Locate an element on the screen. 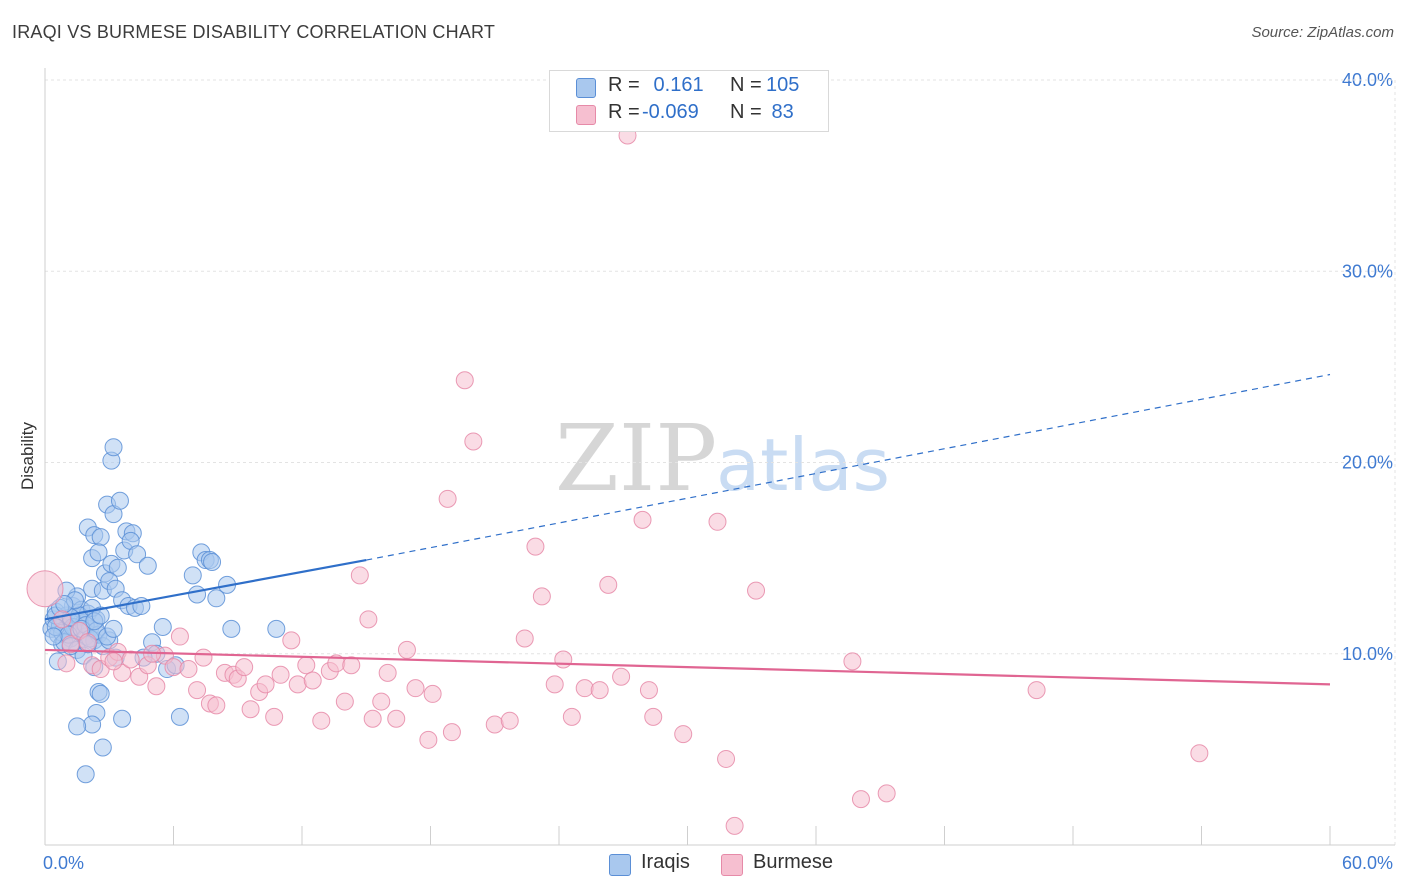 Image resolution: width=1406 pixels, height=892 pixels. y-tick-label: 30.0% is located at coordinates (1367, 271).